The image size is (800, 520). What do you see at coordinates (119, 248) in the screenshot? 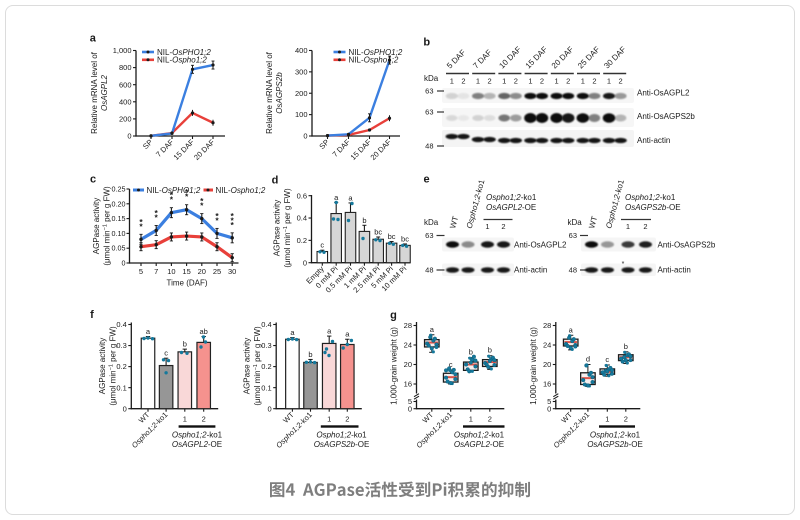
I see `svg-text: 0.05` at bounding box center [119, 248].